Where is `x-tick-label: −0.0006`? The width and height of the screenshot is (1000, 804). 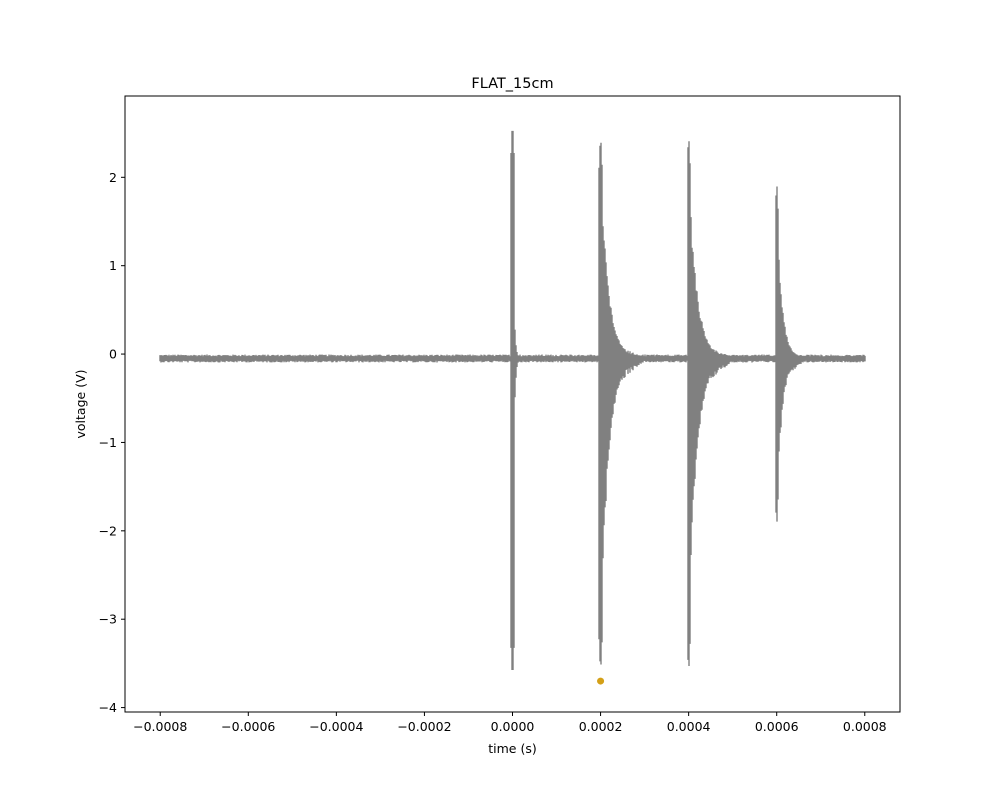 x-tick-label: −0.0006 is located at coordinates (248, 726).